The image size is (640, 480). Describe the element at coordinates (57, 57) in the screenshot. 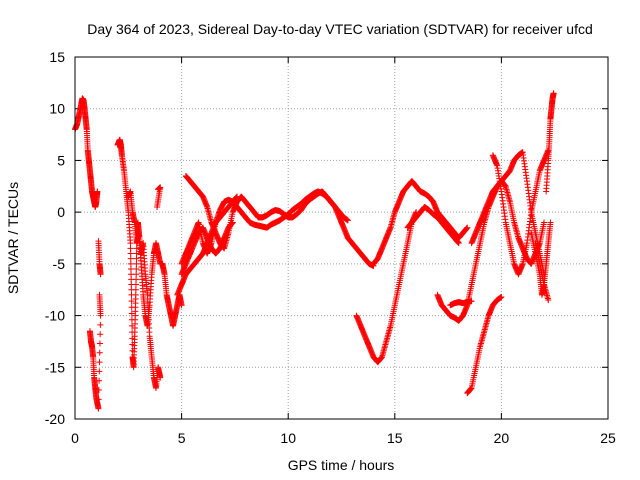

I see `y-tick-label: 15` at that location.